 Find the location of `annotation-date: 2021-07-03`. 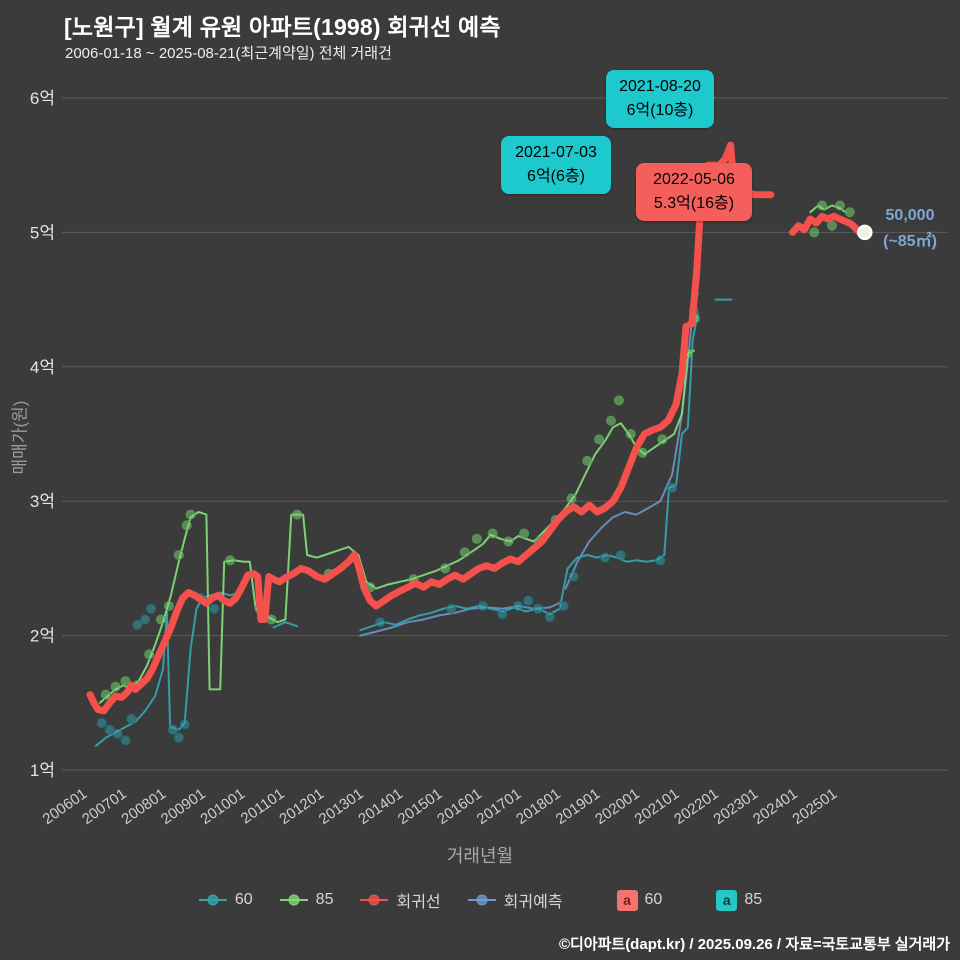

annotation-date: 2021-07-03 is located at coordinates (556, 152).